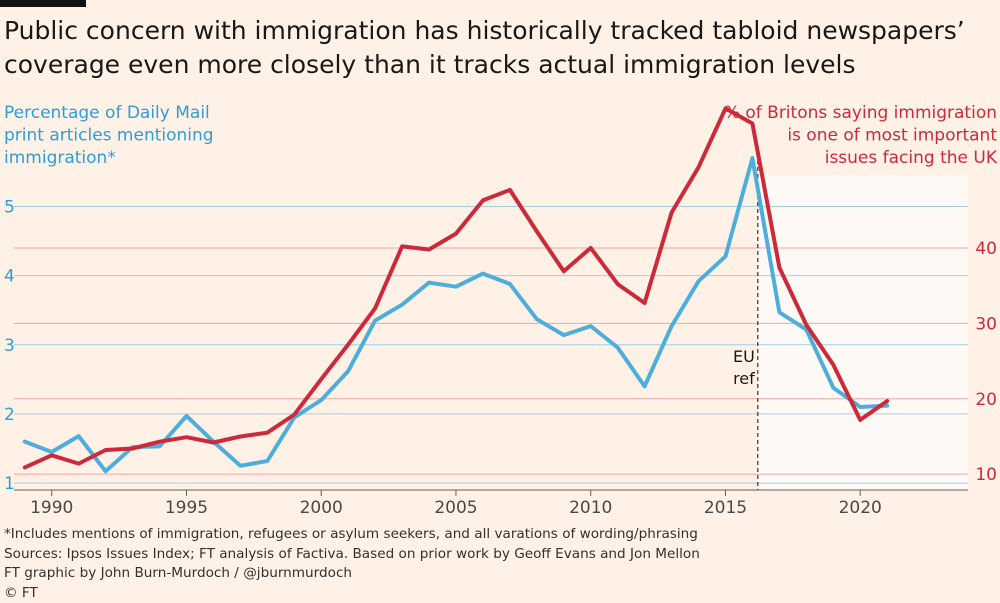 This screenshot has width=1000, height=603. Describe the element at coordinates (860, 508) in the screenshot. I see `x-tick-label: 2020` at that location.